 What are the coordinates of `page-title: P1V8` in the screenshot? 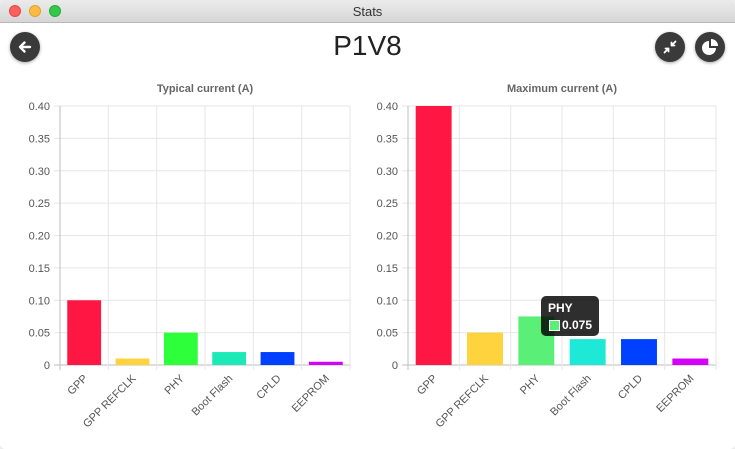 It's located at (367, 45).